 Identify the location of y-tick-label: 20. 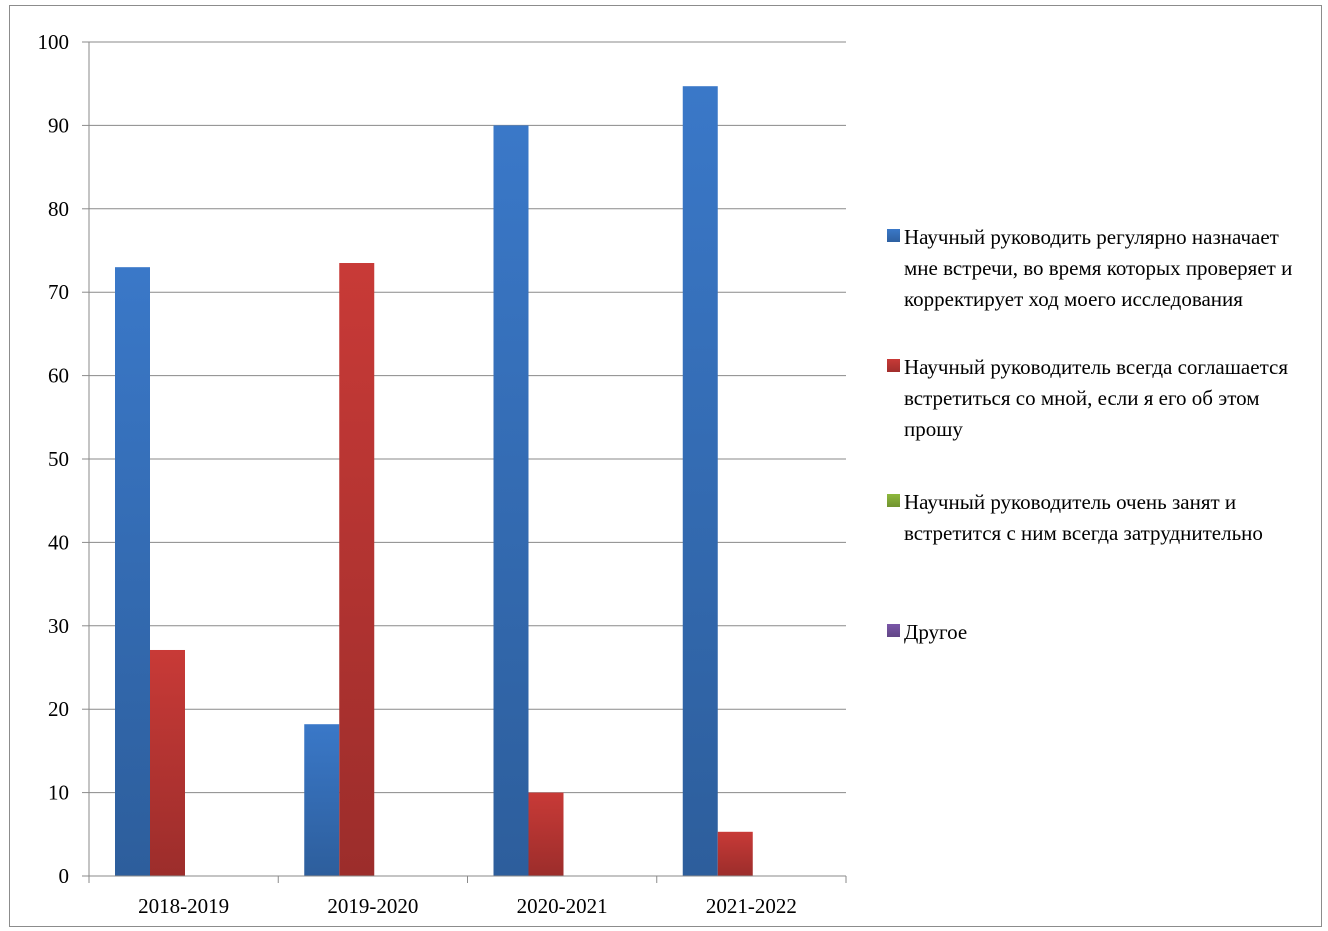
(58, 709).